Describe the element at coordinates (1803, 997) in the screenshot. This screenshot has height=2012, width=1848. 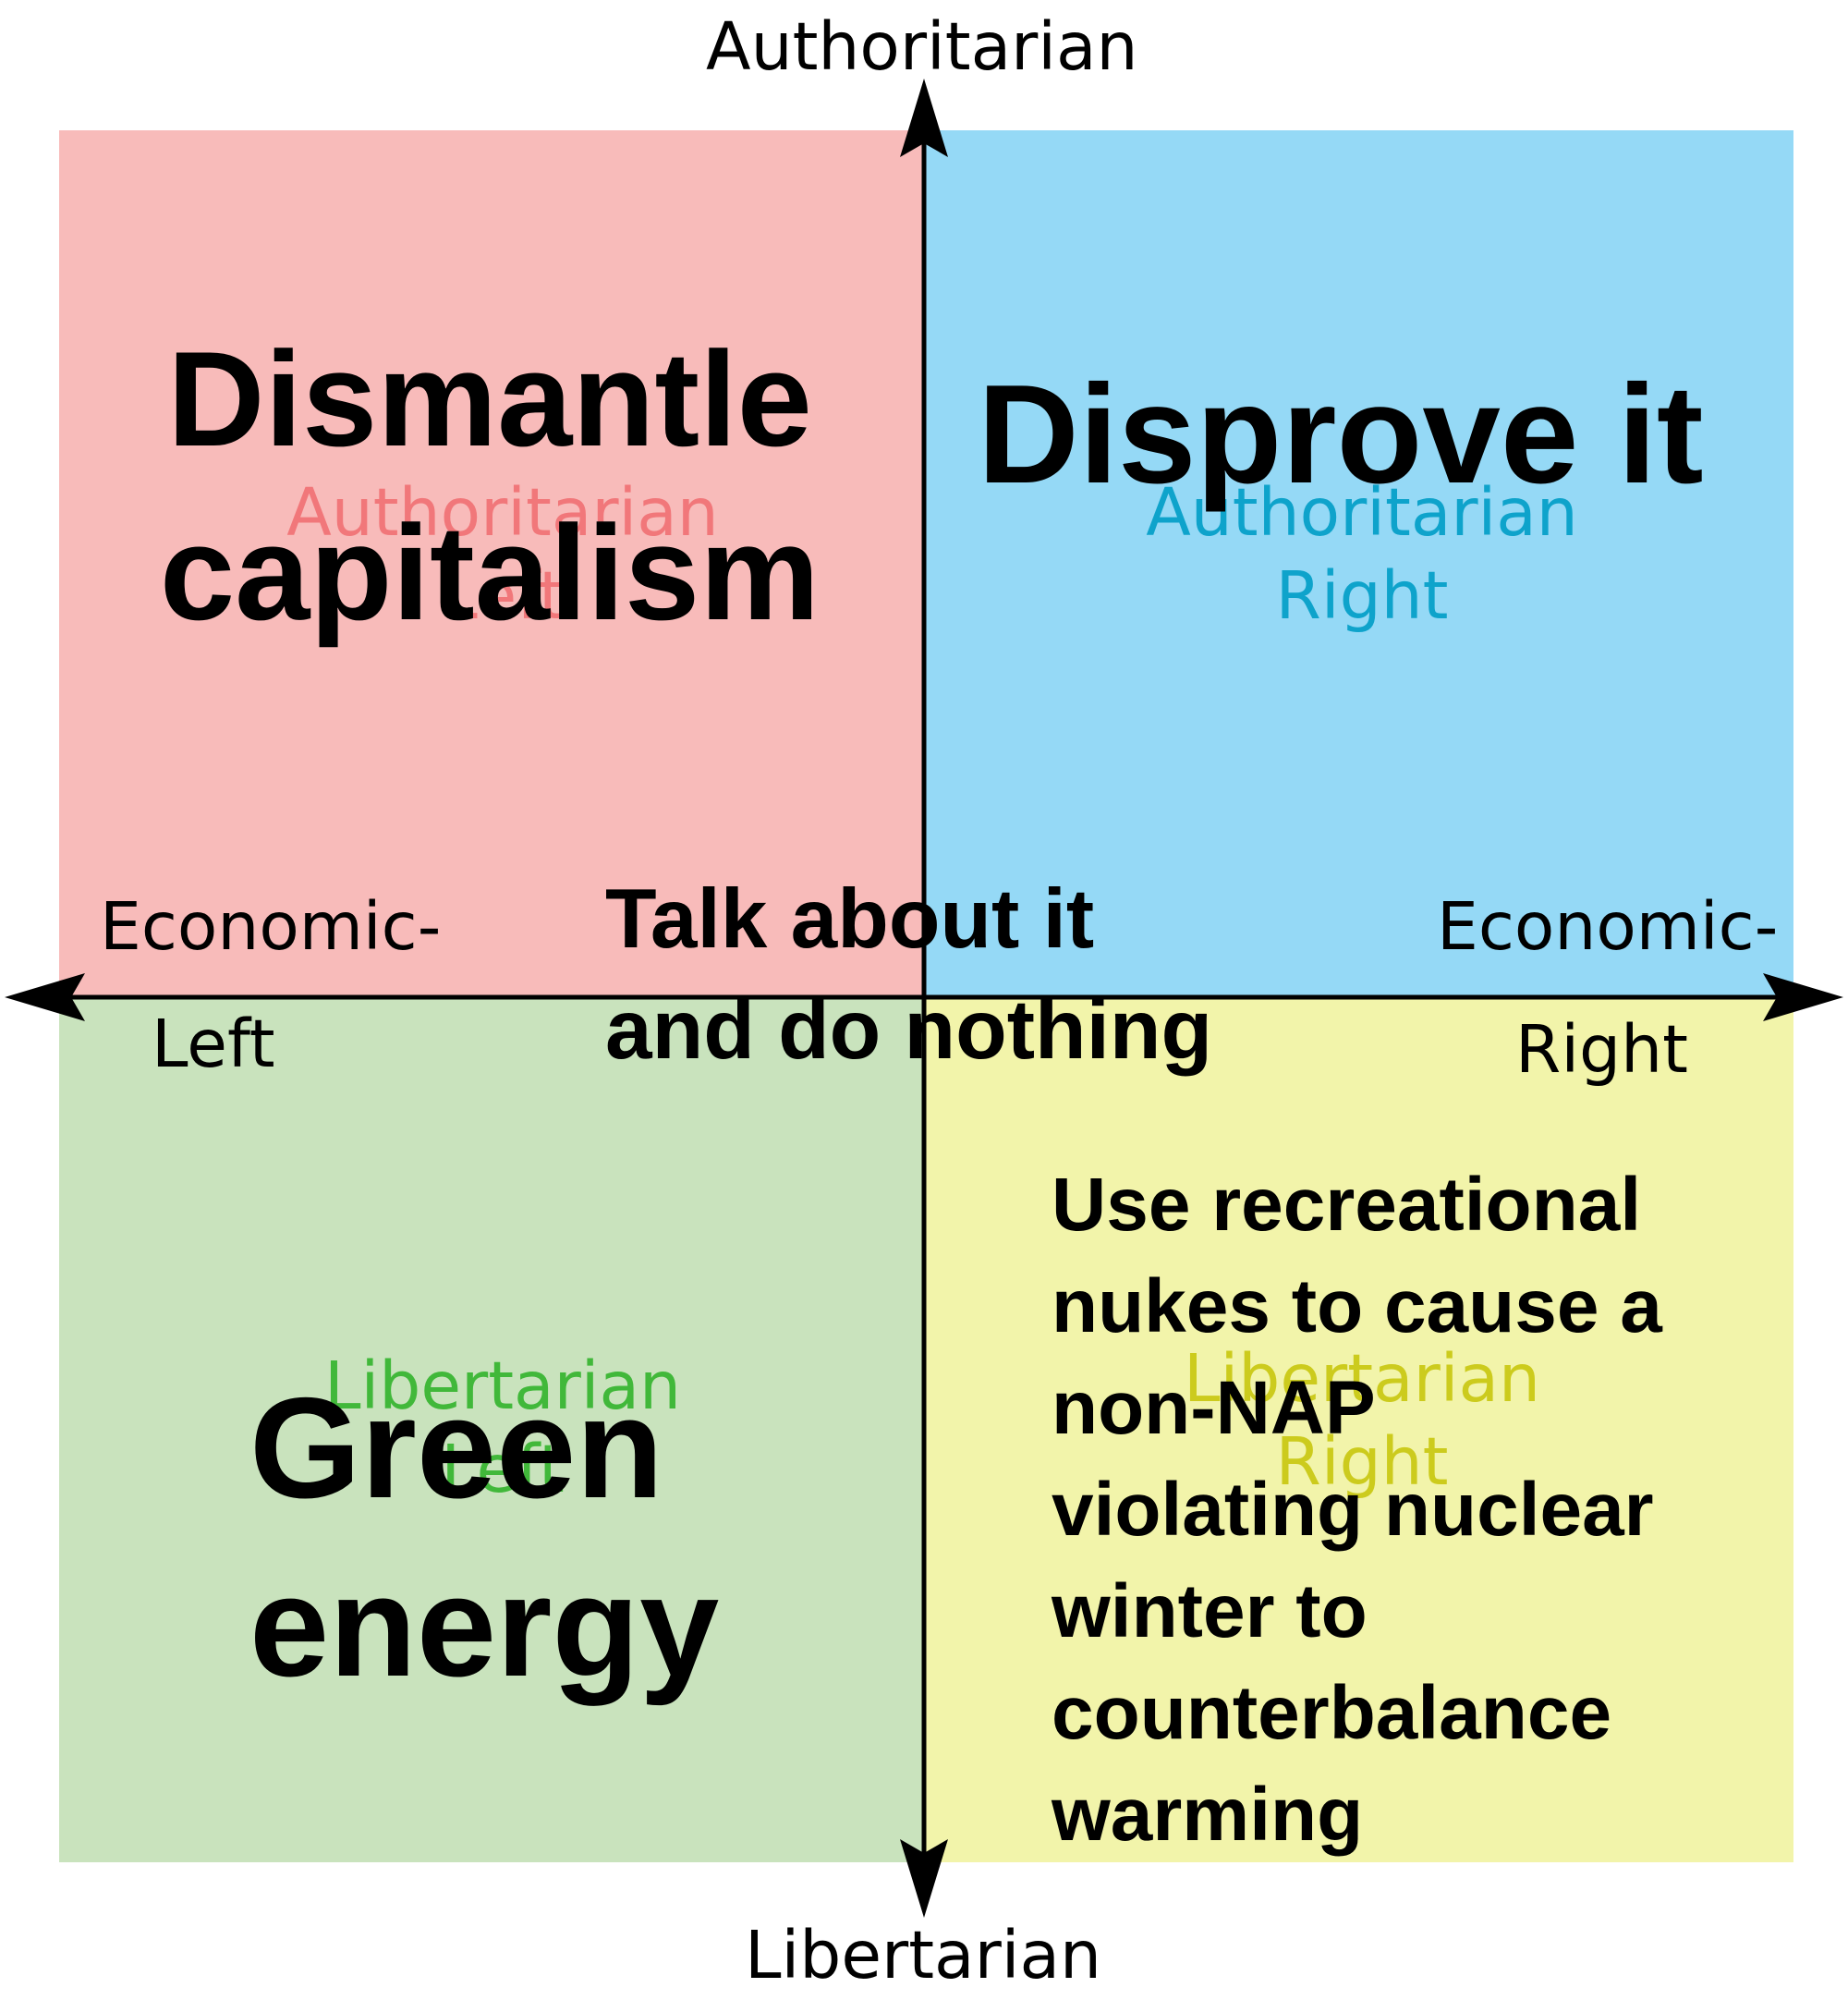
I see `arrow-right-icon` at that location.